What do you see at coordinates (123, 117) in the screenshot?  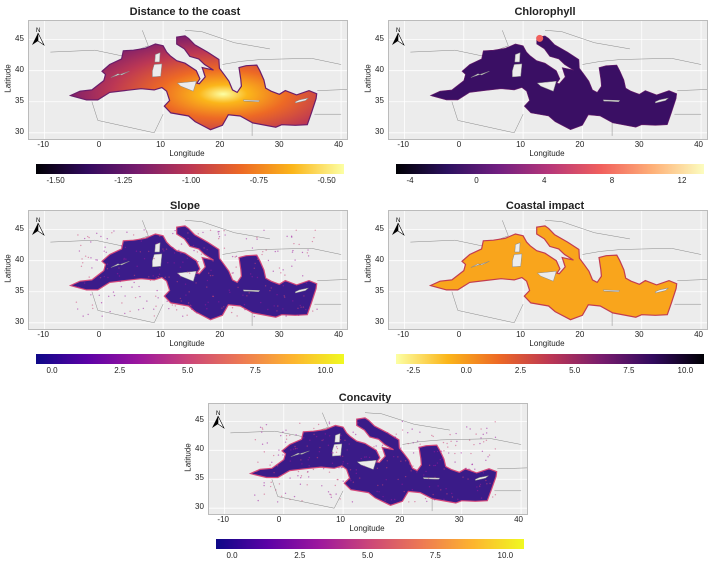 I see `country-border` at bounding box center [123, 117].